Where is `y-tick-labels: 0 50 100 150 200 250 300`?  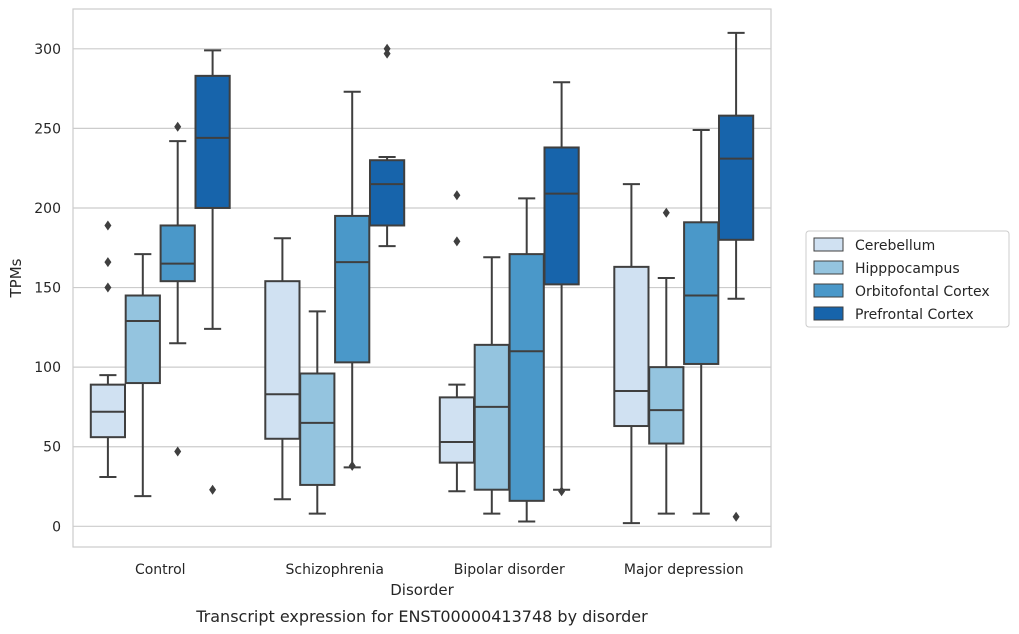 y-tick-labels: 0 50 100 150 200 250 300 is located at coordinates (47, 289).